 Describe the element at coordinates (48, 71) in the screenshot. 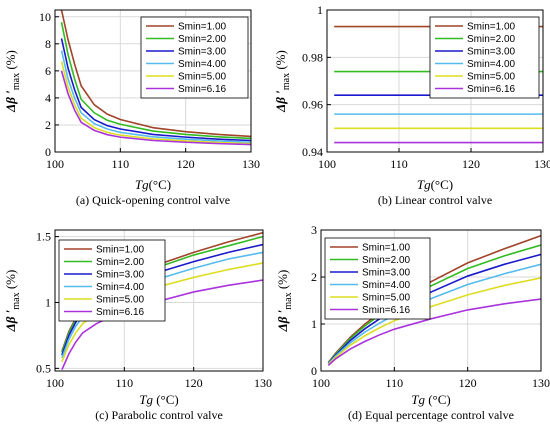

I see `y-tick-label: 6` at that location.